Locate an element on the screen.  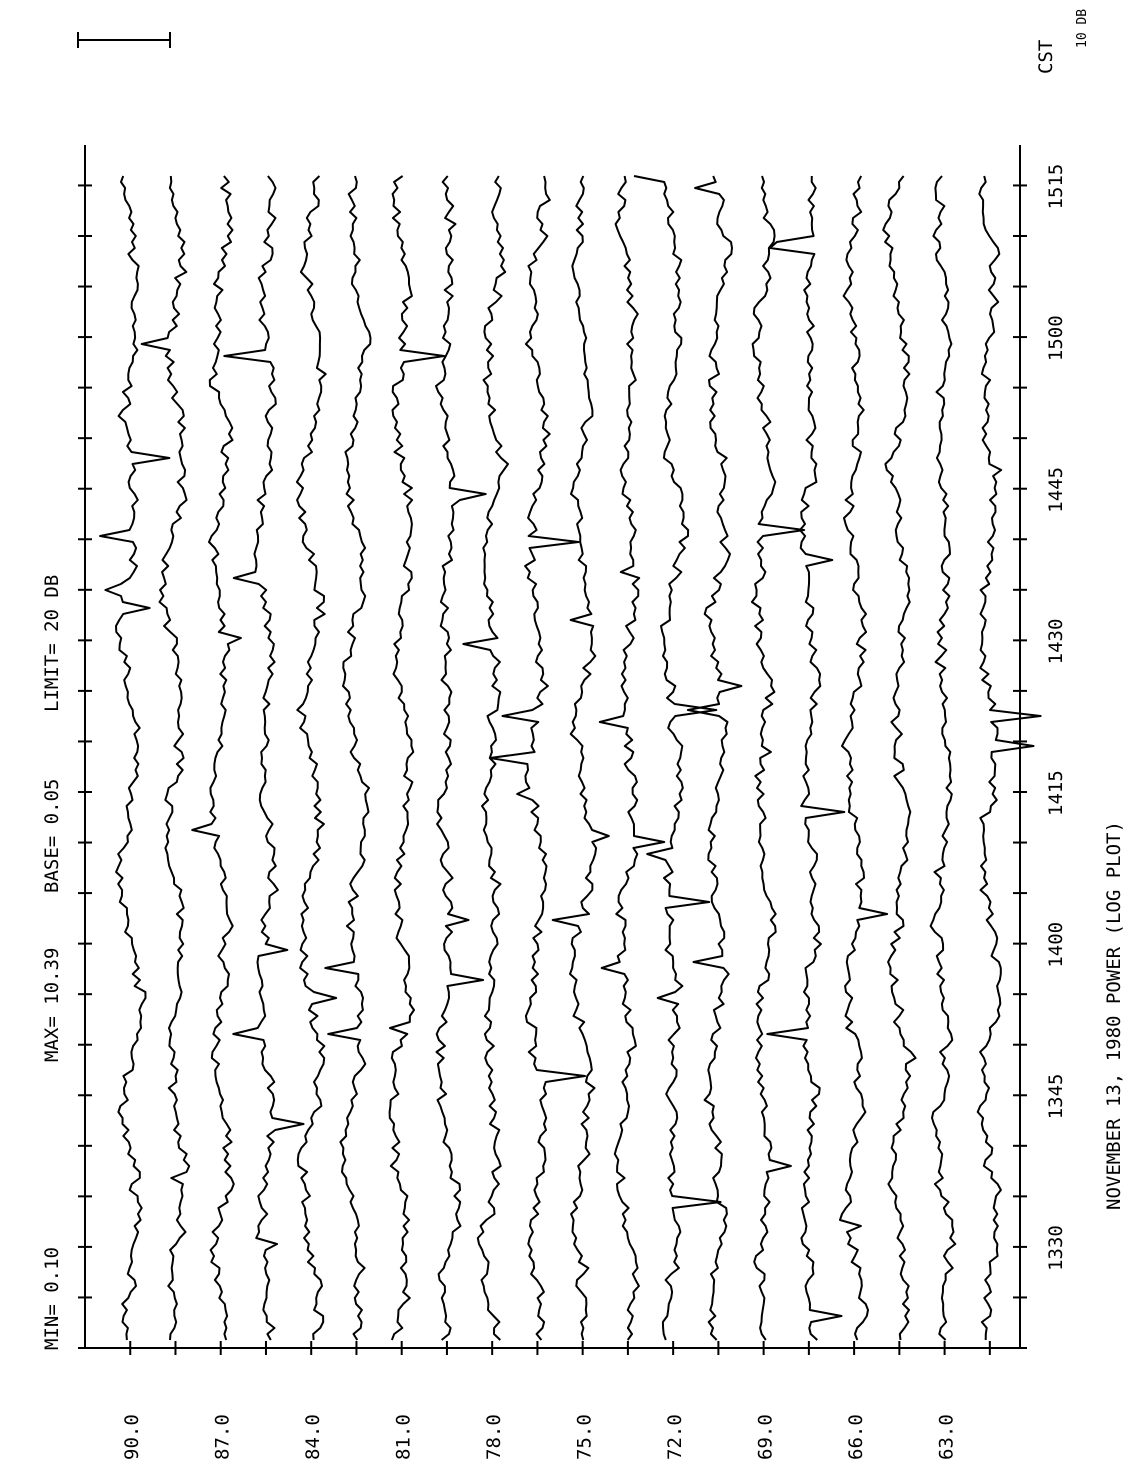
time-tick-label: 1430 is located at coordinates (1056, 642).